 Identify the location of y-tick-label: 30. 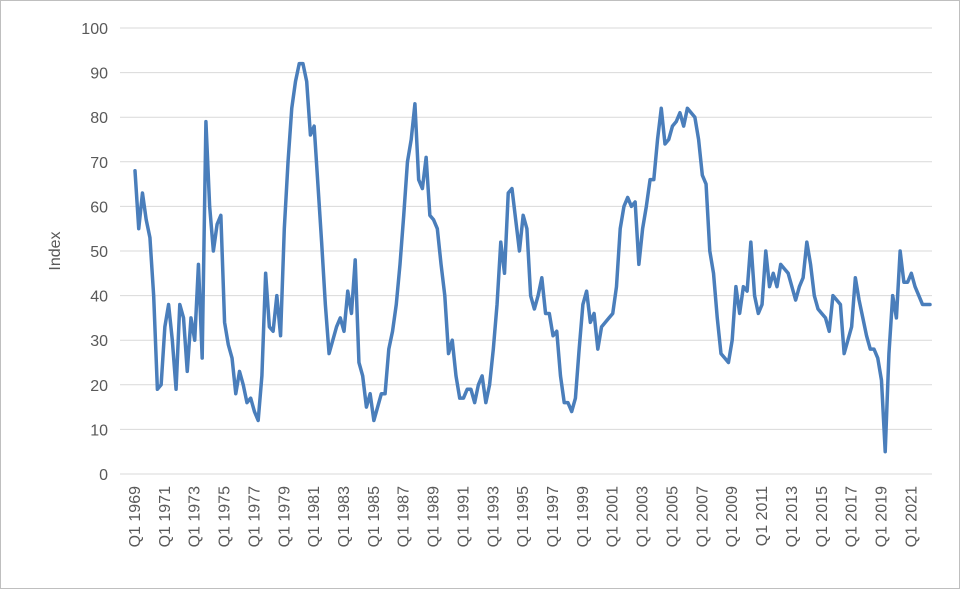
(99, 341).